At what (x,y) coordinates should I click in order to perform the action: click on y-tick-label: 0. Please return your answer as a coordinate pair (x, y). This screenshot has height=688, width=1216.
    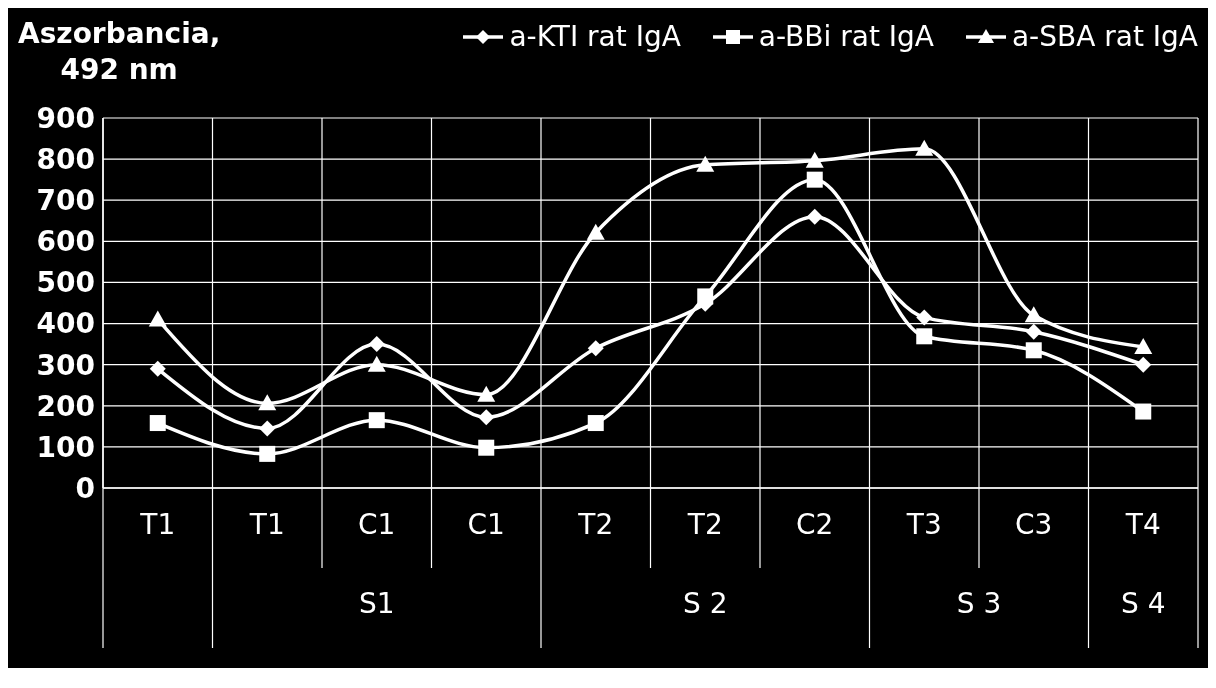
    Looking at the image, I should click on (85, 488).